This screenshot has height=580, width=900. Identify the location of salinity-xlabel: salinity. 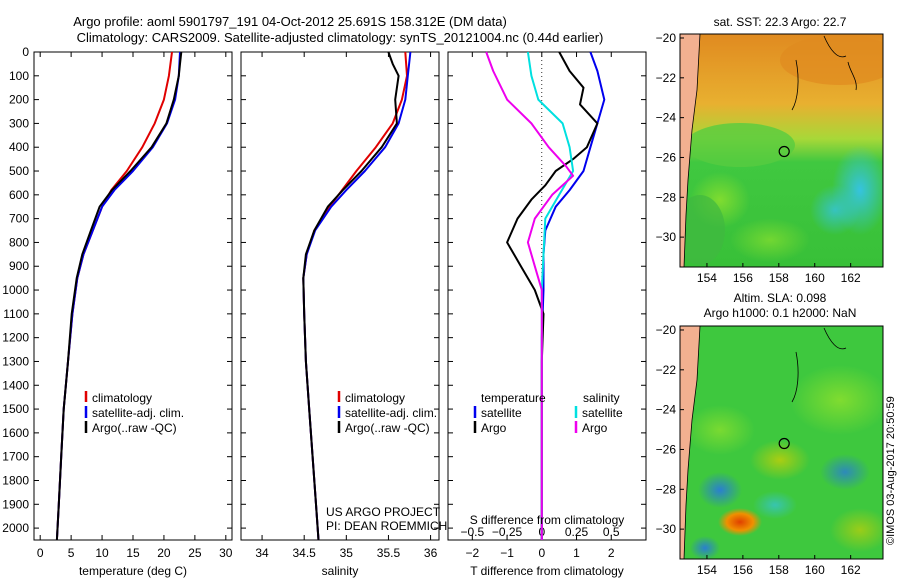
(340, 571).